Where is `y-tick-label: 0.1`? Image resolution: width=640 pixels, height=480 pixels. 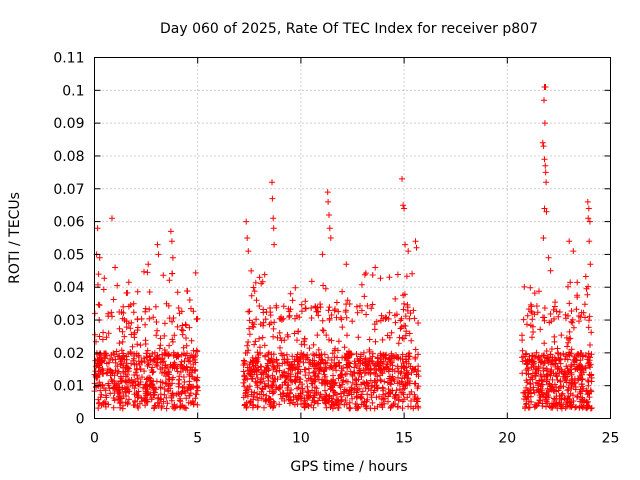 y-tick-label: 0.1 is located at coordinates (73, 91).